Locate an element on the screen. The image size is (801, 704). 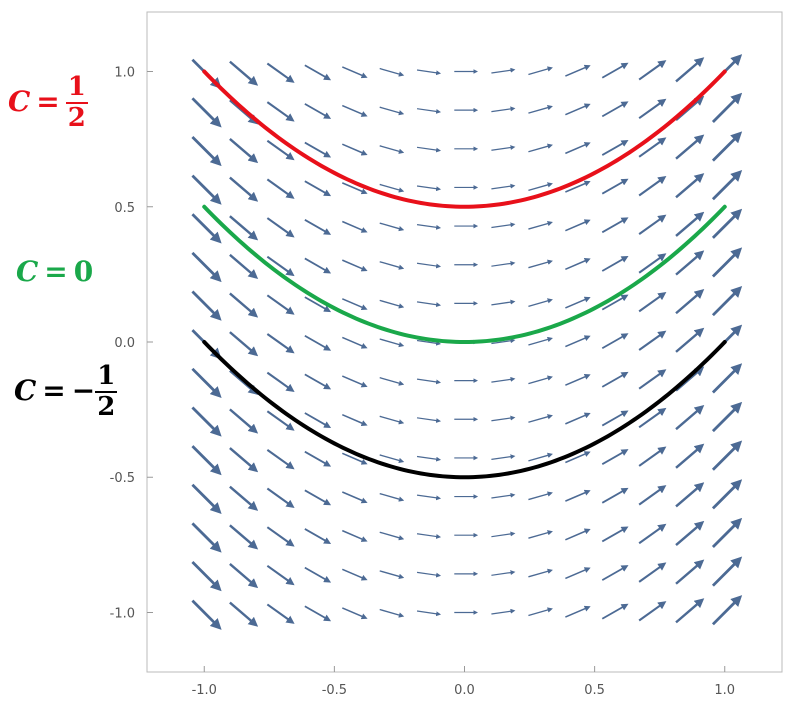
x-tick-label: -1.0 is located at coordinates (204, 690).